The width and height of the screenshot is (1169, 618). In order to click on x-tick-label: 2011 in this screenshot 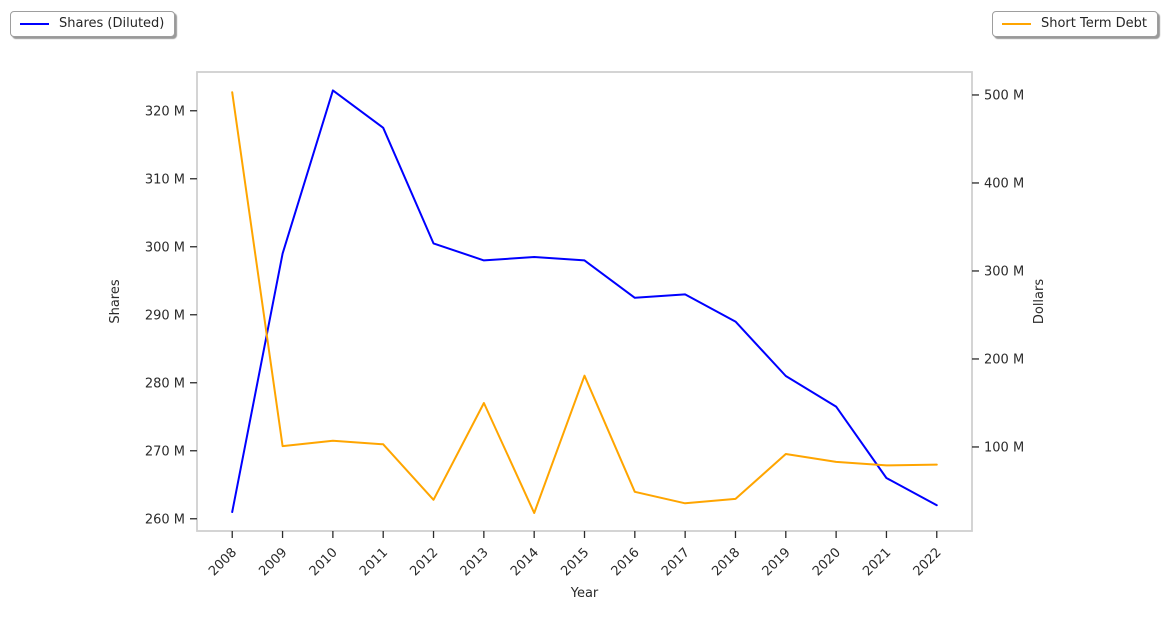, I will do `click(374, 562)`.